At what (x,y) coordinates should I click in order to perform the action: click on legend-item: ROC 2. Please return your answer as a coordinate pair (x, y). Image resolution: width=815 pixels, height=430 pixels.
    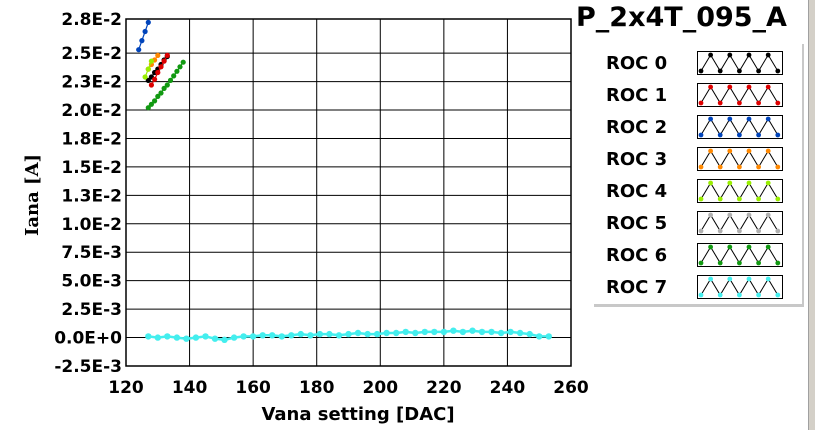
    Looking at the image, I should click on (694, 127).